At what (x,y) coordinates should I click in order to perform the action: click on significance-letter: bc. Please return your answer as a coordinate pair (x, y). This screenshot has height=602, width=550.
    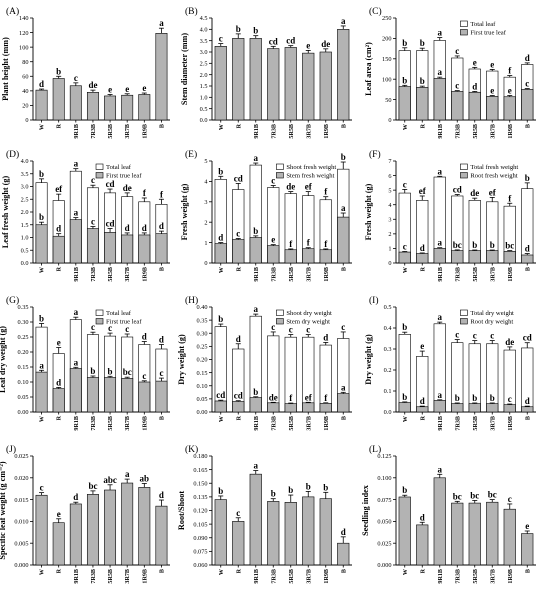
    Looking at the image, I should click on (457, 245).